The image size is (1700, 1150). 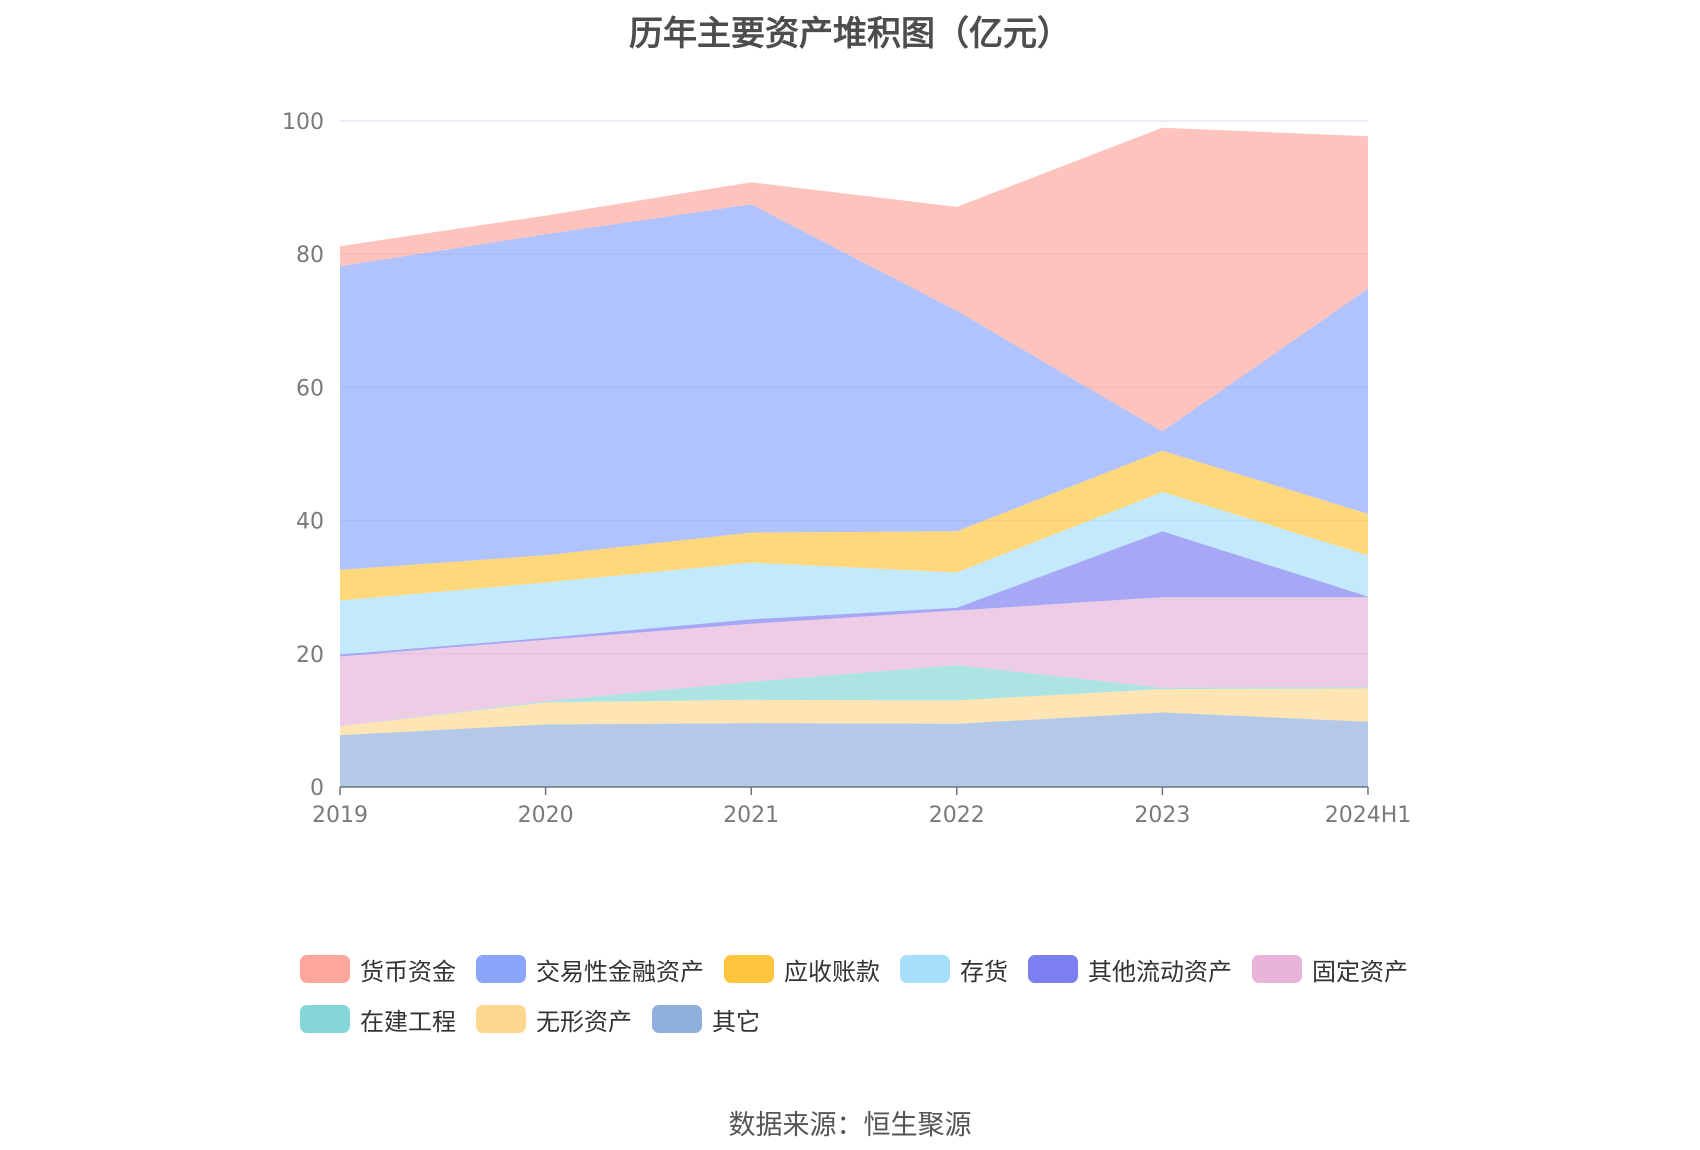 I want to click on legend-label: 应收账款, so click(x=832, y=971).